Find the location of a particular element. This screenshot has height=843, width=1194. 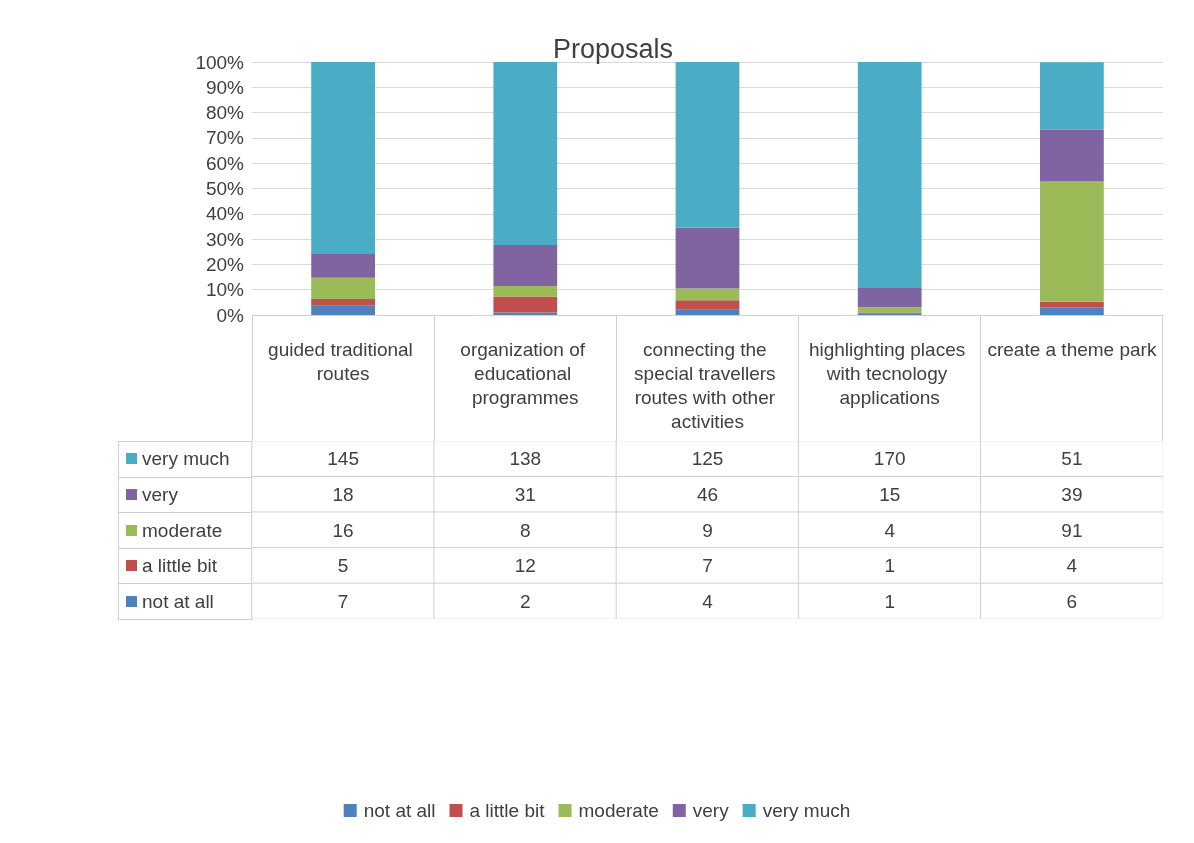

x-tick-label: guided traditional routes is located at coordinates (343, 361).